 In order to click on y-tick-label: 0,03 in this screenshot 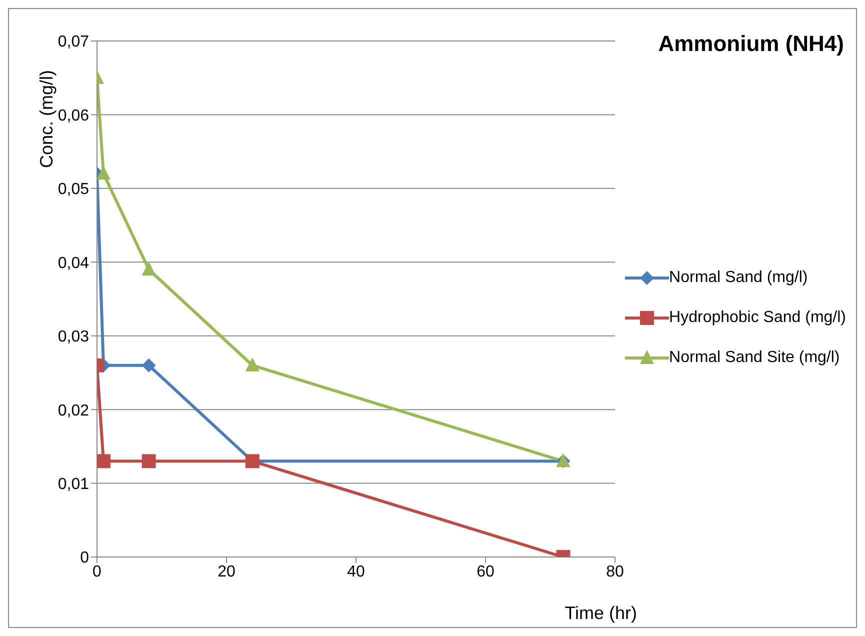, I will do `click(74, 337)`.